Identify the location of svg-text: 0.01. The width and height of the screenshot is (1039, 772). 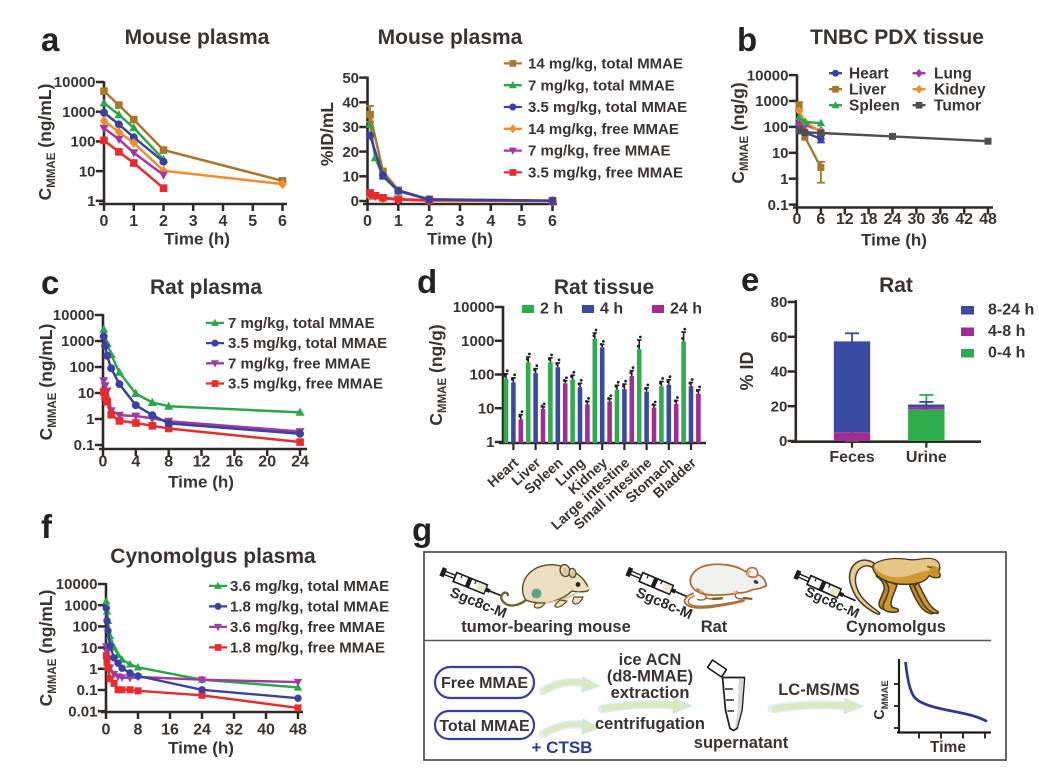
(82, 711).